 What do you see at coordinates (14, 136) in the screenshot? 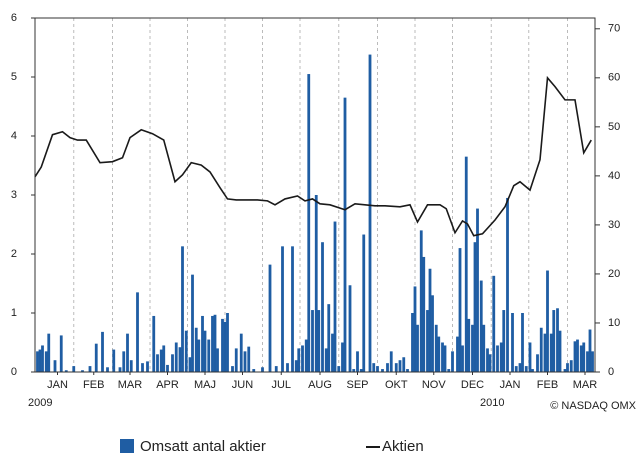
I see `y-tick-label: 4` at bounding box center [14, 136].